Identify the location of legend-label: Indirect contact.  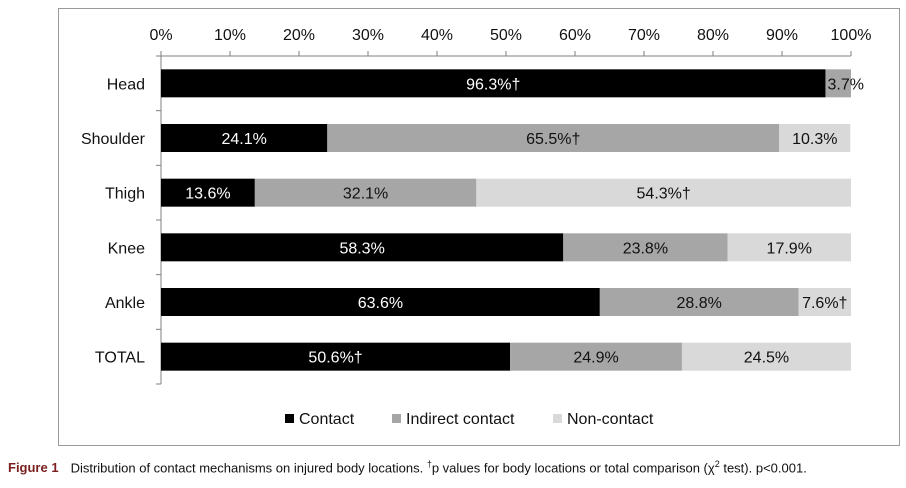
(460, 419).